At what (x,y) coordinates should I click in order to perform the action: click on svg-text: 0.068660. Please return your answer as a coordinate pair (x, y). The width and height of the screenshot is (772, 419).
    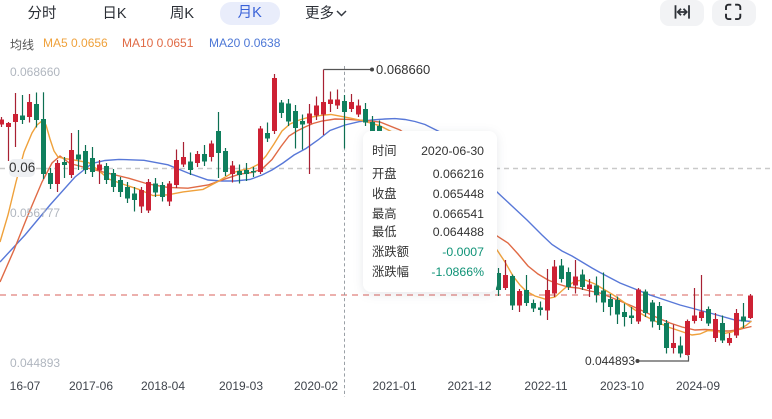
    Looking at the image, I should click on (403, 69).